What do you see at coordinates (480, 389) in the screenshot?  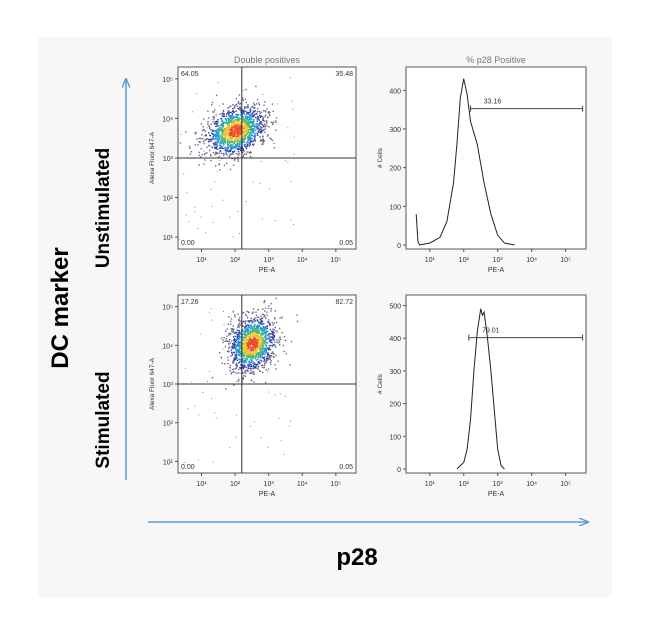 I see `histogram-line` at bounding box center [480, 389].